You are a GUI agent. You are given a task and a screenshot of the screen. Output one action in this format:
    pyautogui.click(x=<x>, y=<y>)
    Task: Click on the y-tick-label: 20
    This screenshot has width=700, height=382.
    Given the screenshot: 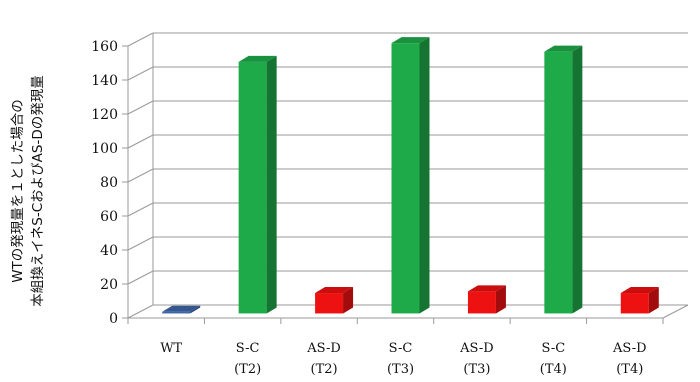 What is the action you would take?
    pyautogui.click(x=109, y=285)
    